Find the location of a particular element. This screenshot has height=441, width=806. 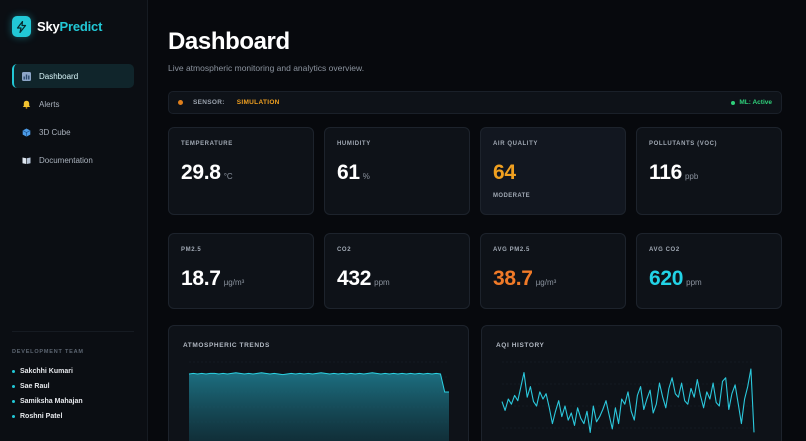

metric-card-avg-co2: AVG CO2 620 ppm is located at coordinates (709, 271).